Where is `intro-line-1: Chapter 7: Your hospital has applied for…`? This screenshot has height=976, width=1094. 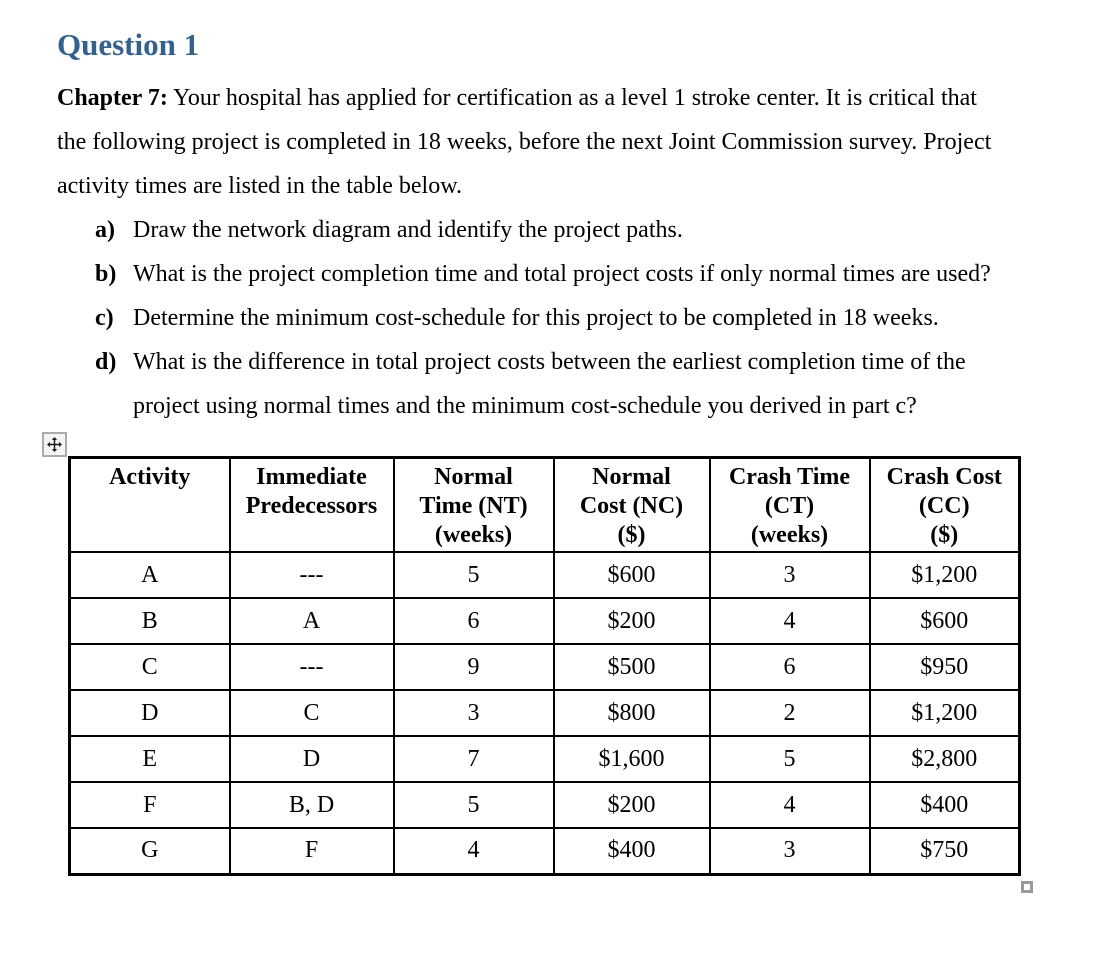
intro-line-1: Chapter 7: Your hospital has applied for… is located at coordinates (575, 98).